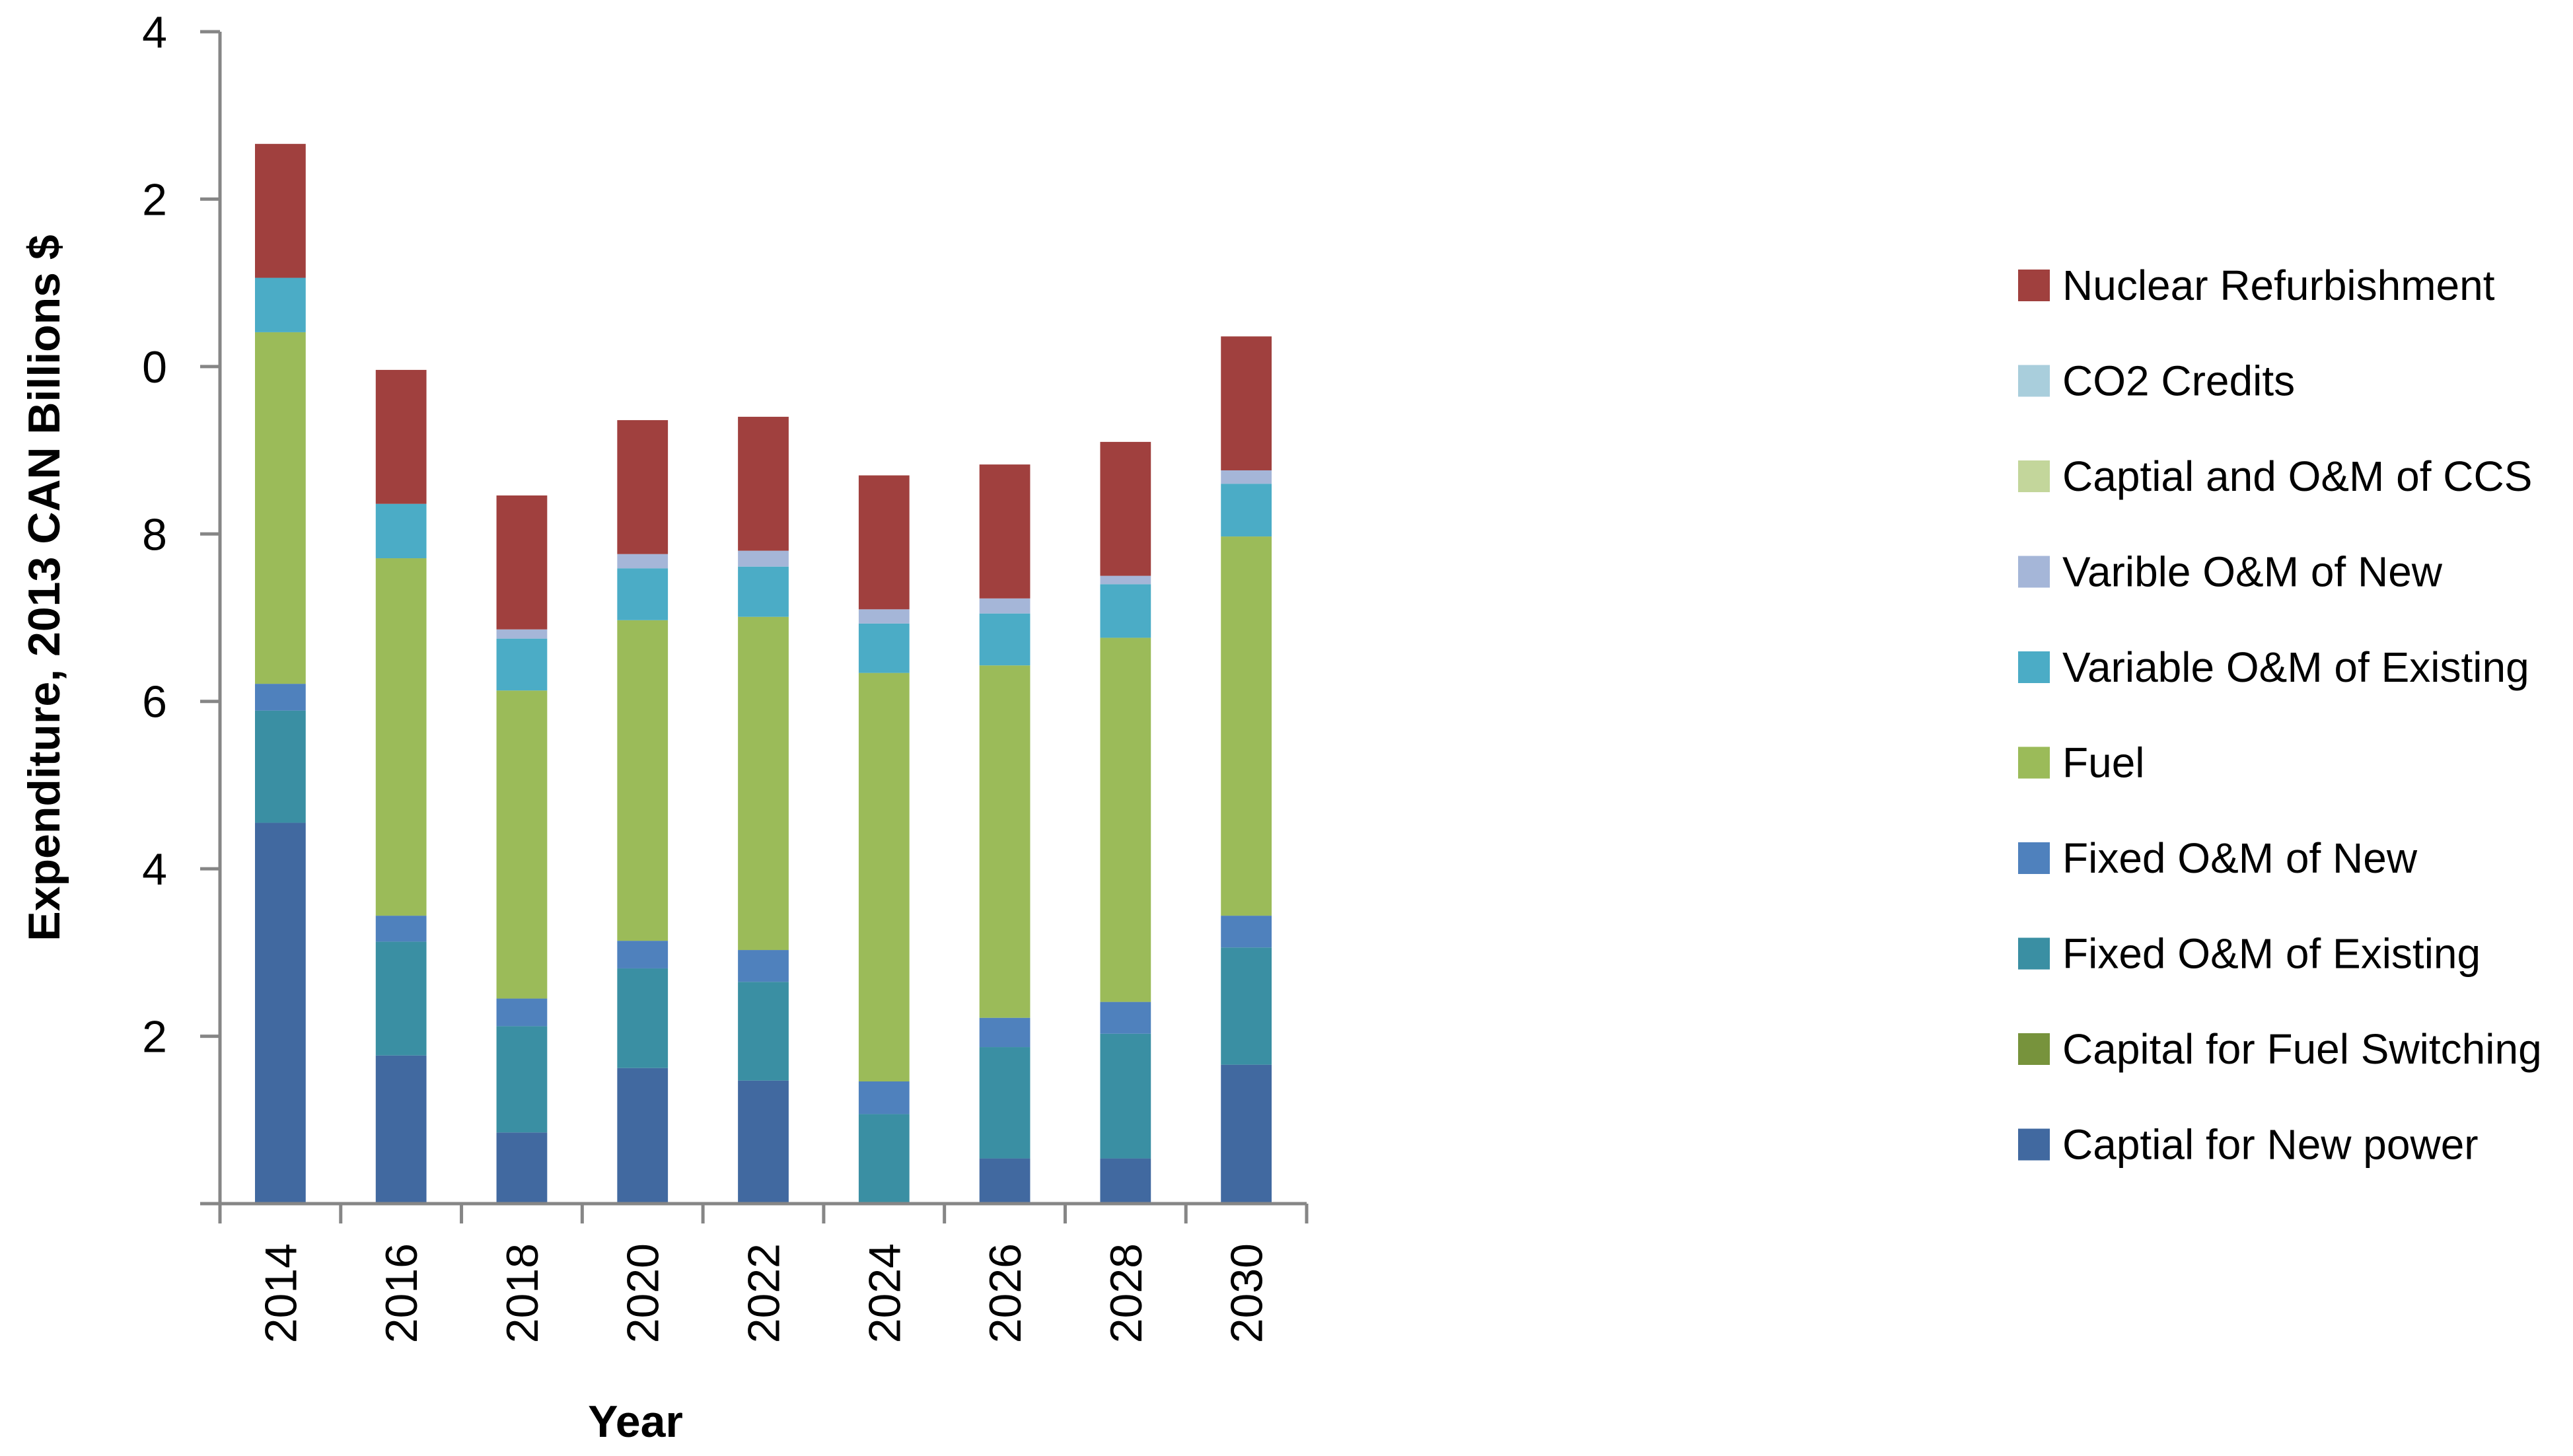 The width and height of the screenshot is (2573, 1456). Describe the element at coordinates (764, 1293) in the screenshot. I see `x-tick-label: 2022` at that location.